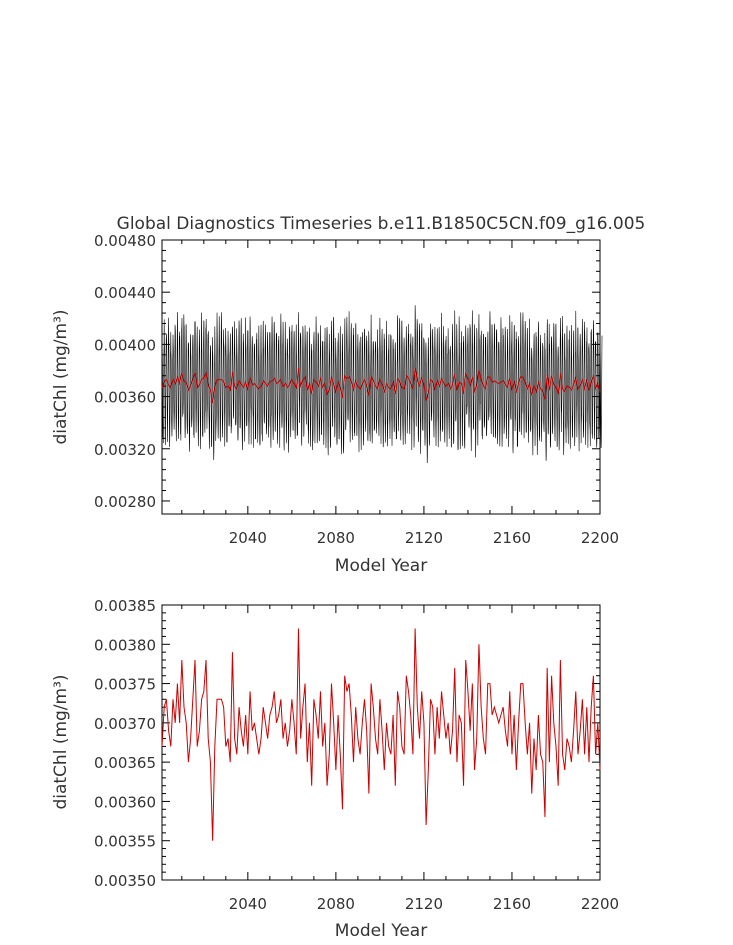  I want to click on y-tick-label: 0.00380, so click(125, 645).